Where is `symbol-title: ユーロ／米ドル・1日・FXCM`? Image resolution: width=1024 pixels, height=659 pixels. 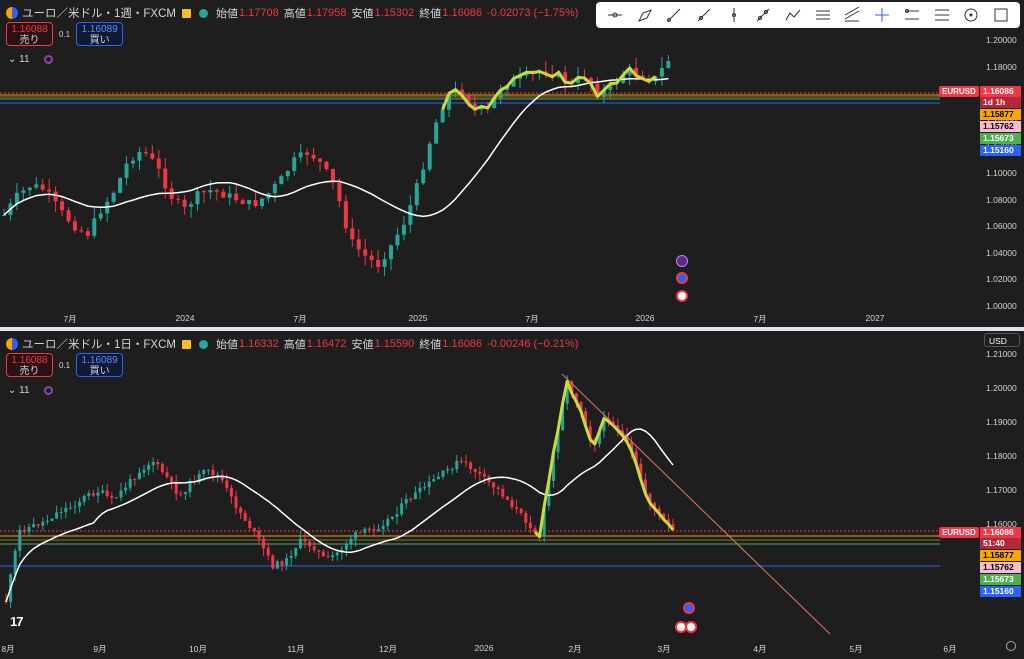 symbol-title: ユーロ／米ドル・1日・FXCM is located at coordinates (99, 345).